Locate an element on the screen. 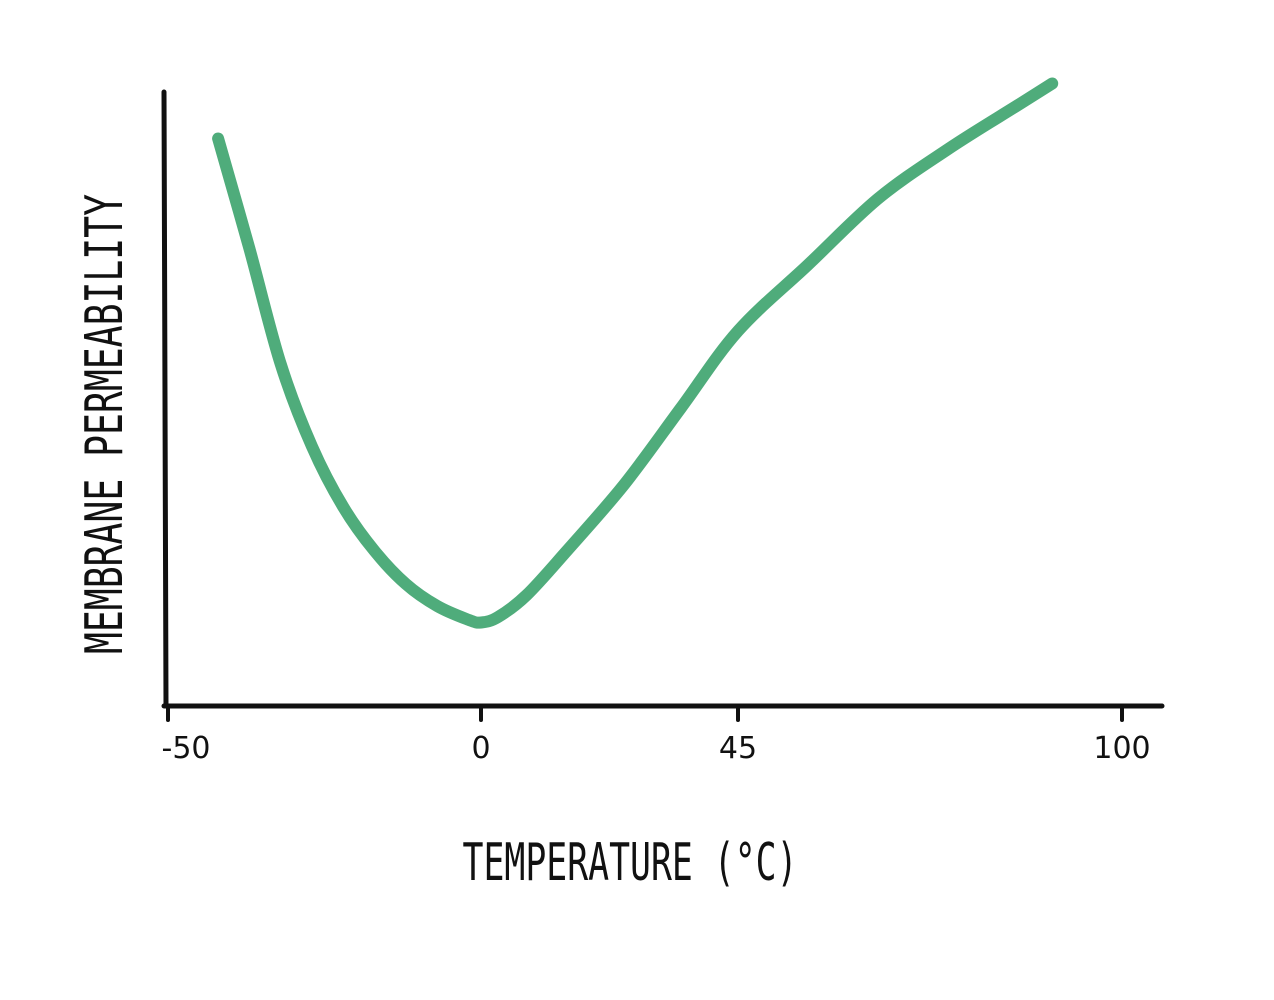 The width and height of the screenshot is (1274, 1000). x-tick-label: 0 is located at coordinates (480, 748).